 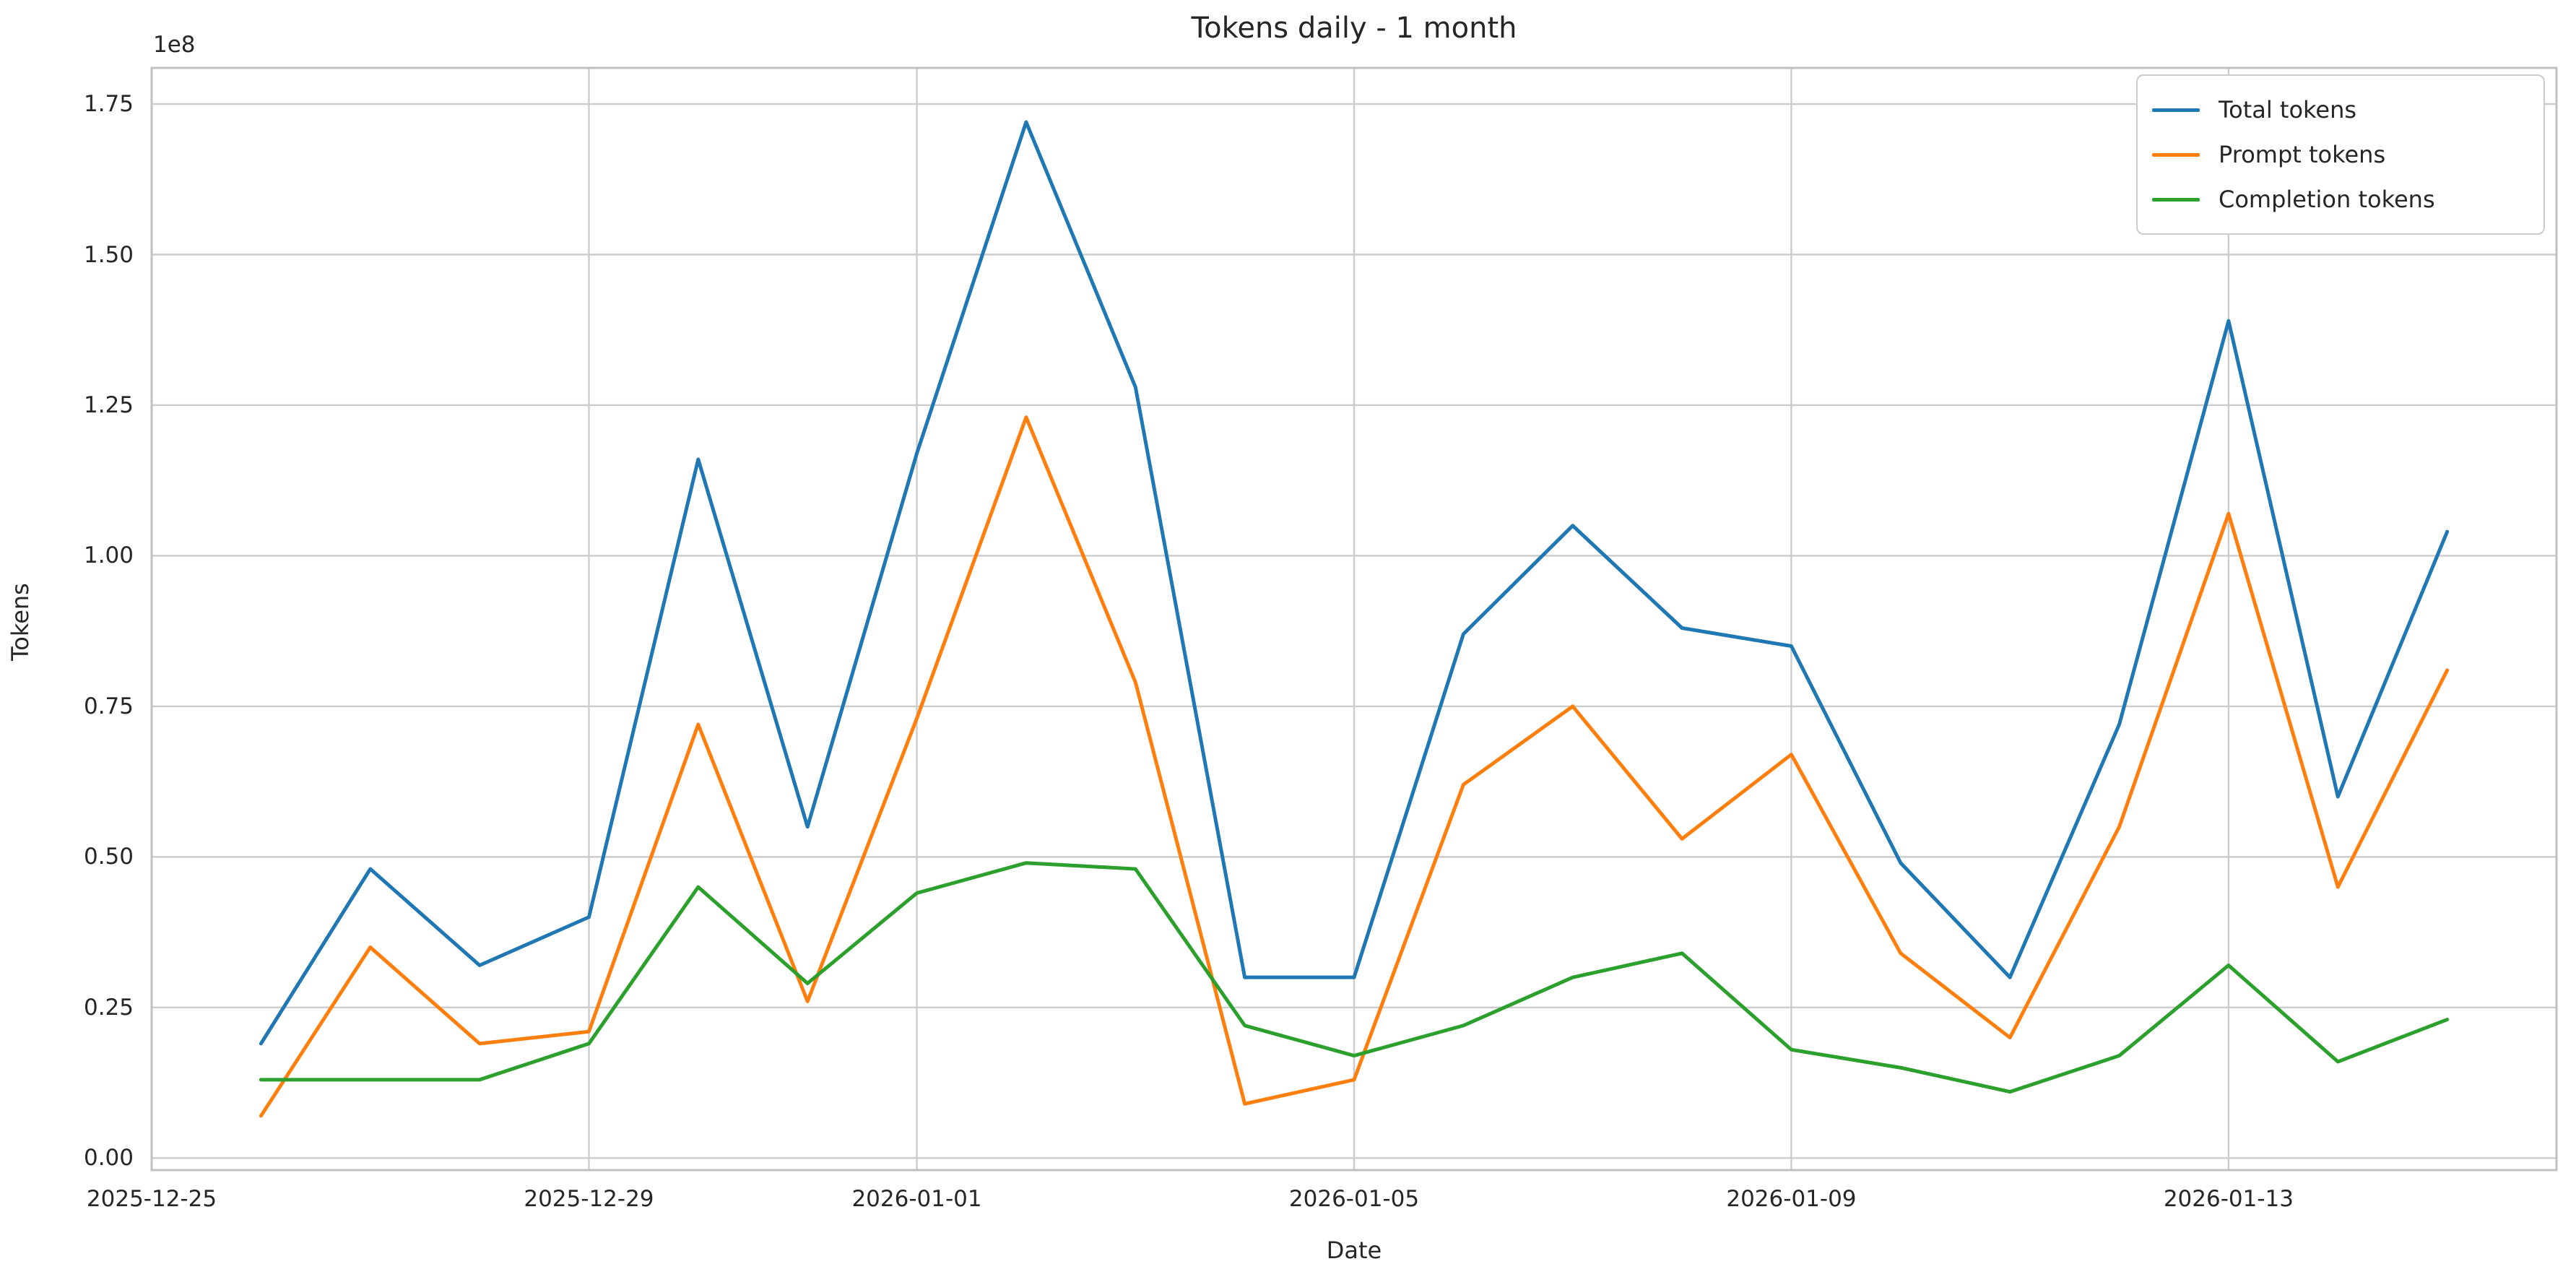 I want to click on y-tick-label: 1.25, so click(x=108, y=404).